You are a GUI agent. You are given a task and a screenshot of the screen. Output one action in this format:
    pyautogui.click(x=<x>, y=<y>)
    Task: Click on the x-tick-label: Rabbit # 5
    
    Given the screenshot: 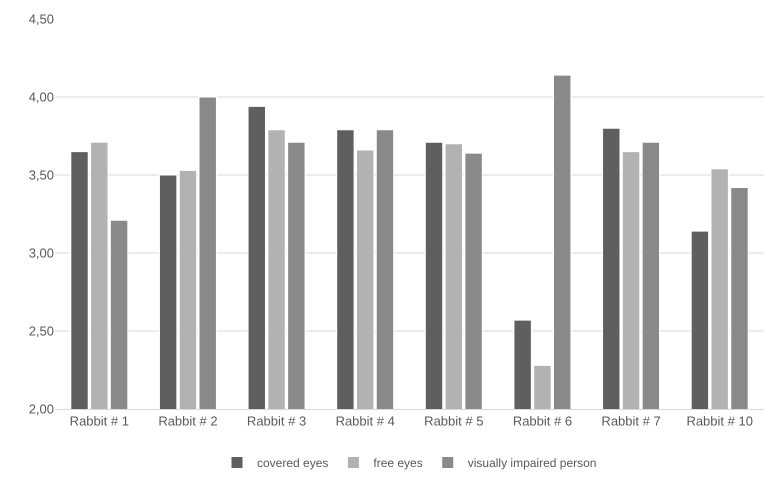 What is the action you would take?
    pyautogui.click(x=454, y=421)
    